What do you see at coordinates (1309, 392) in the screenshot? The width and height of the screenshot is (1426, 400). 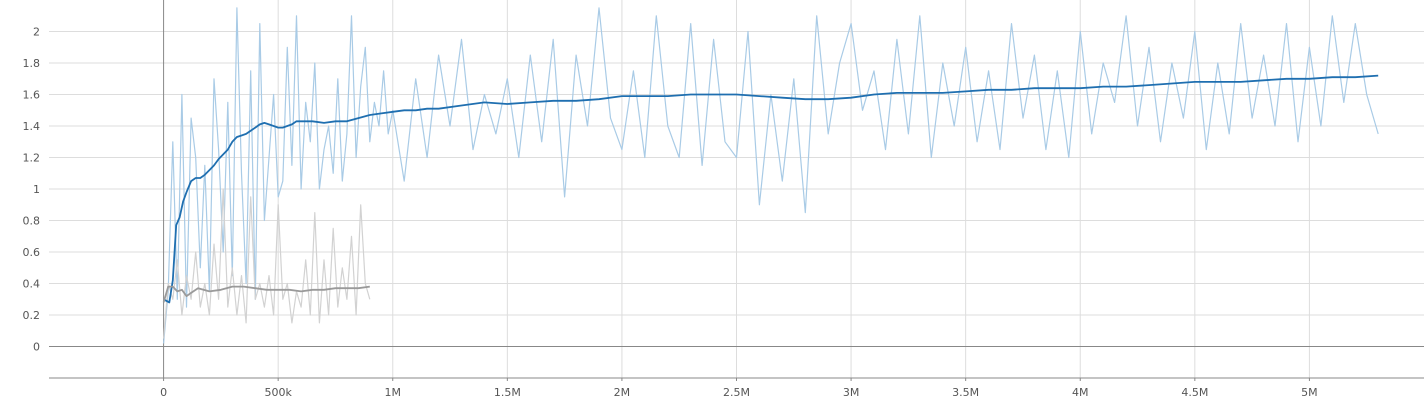 I see `x-tick-label: 5M` at bounding box center [1309, 392].